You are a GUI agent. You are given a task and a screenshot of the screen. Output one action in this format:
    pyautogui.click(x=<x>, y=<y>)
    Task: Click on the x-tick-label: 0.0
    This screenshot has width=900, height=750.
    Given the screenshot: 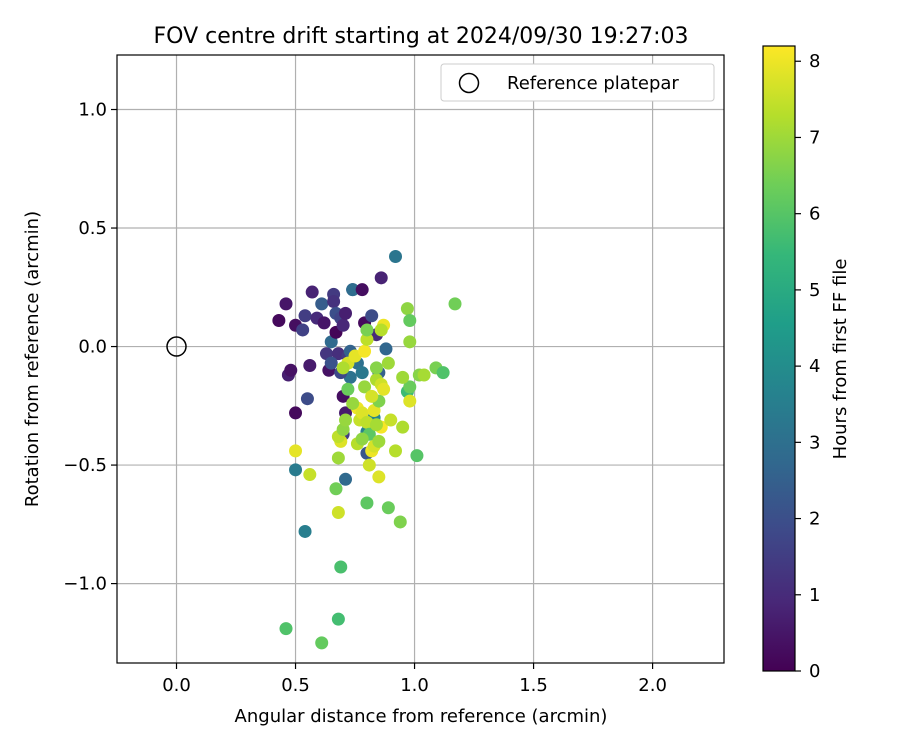 What is the action you would take?
    pyautogui.click(x=176, y=685)
    